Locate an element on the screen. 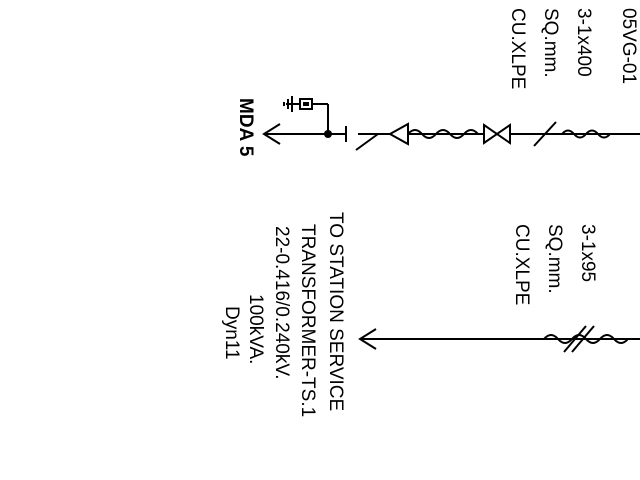 The width and height of the screenshot is (640, 480). surge-arrester-inner is located at coordinates (306, 104).